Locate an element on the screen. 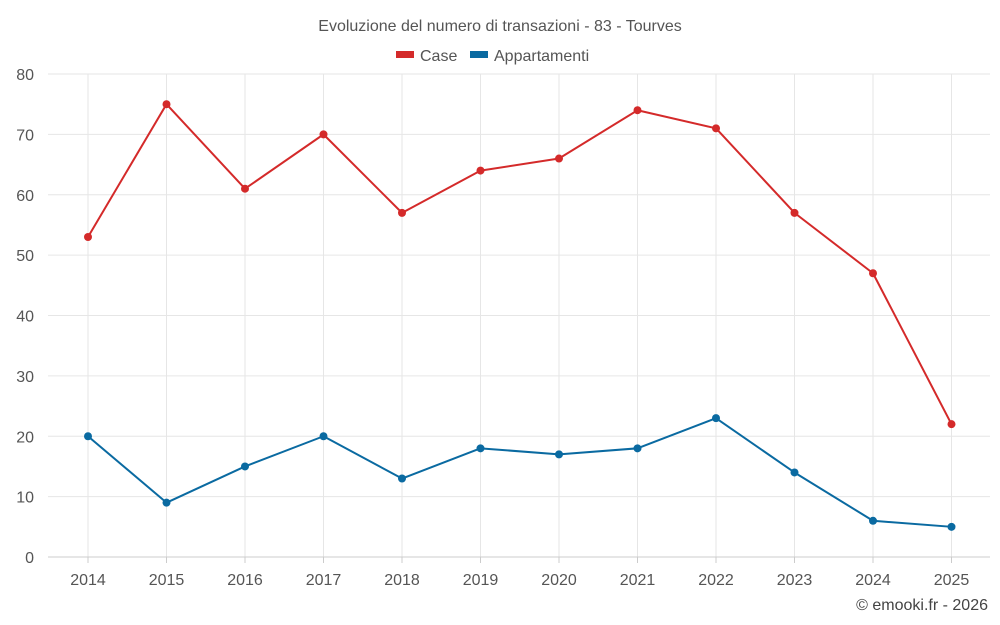 The image size is (1000, 625). y-tick-label: 10 is located at coordinates (25, 498).